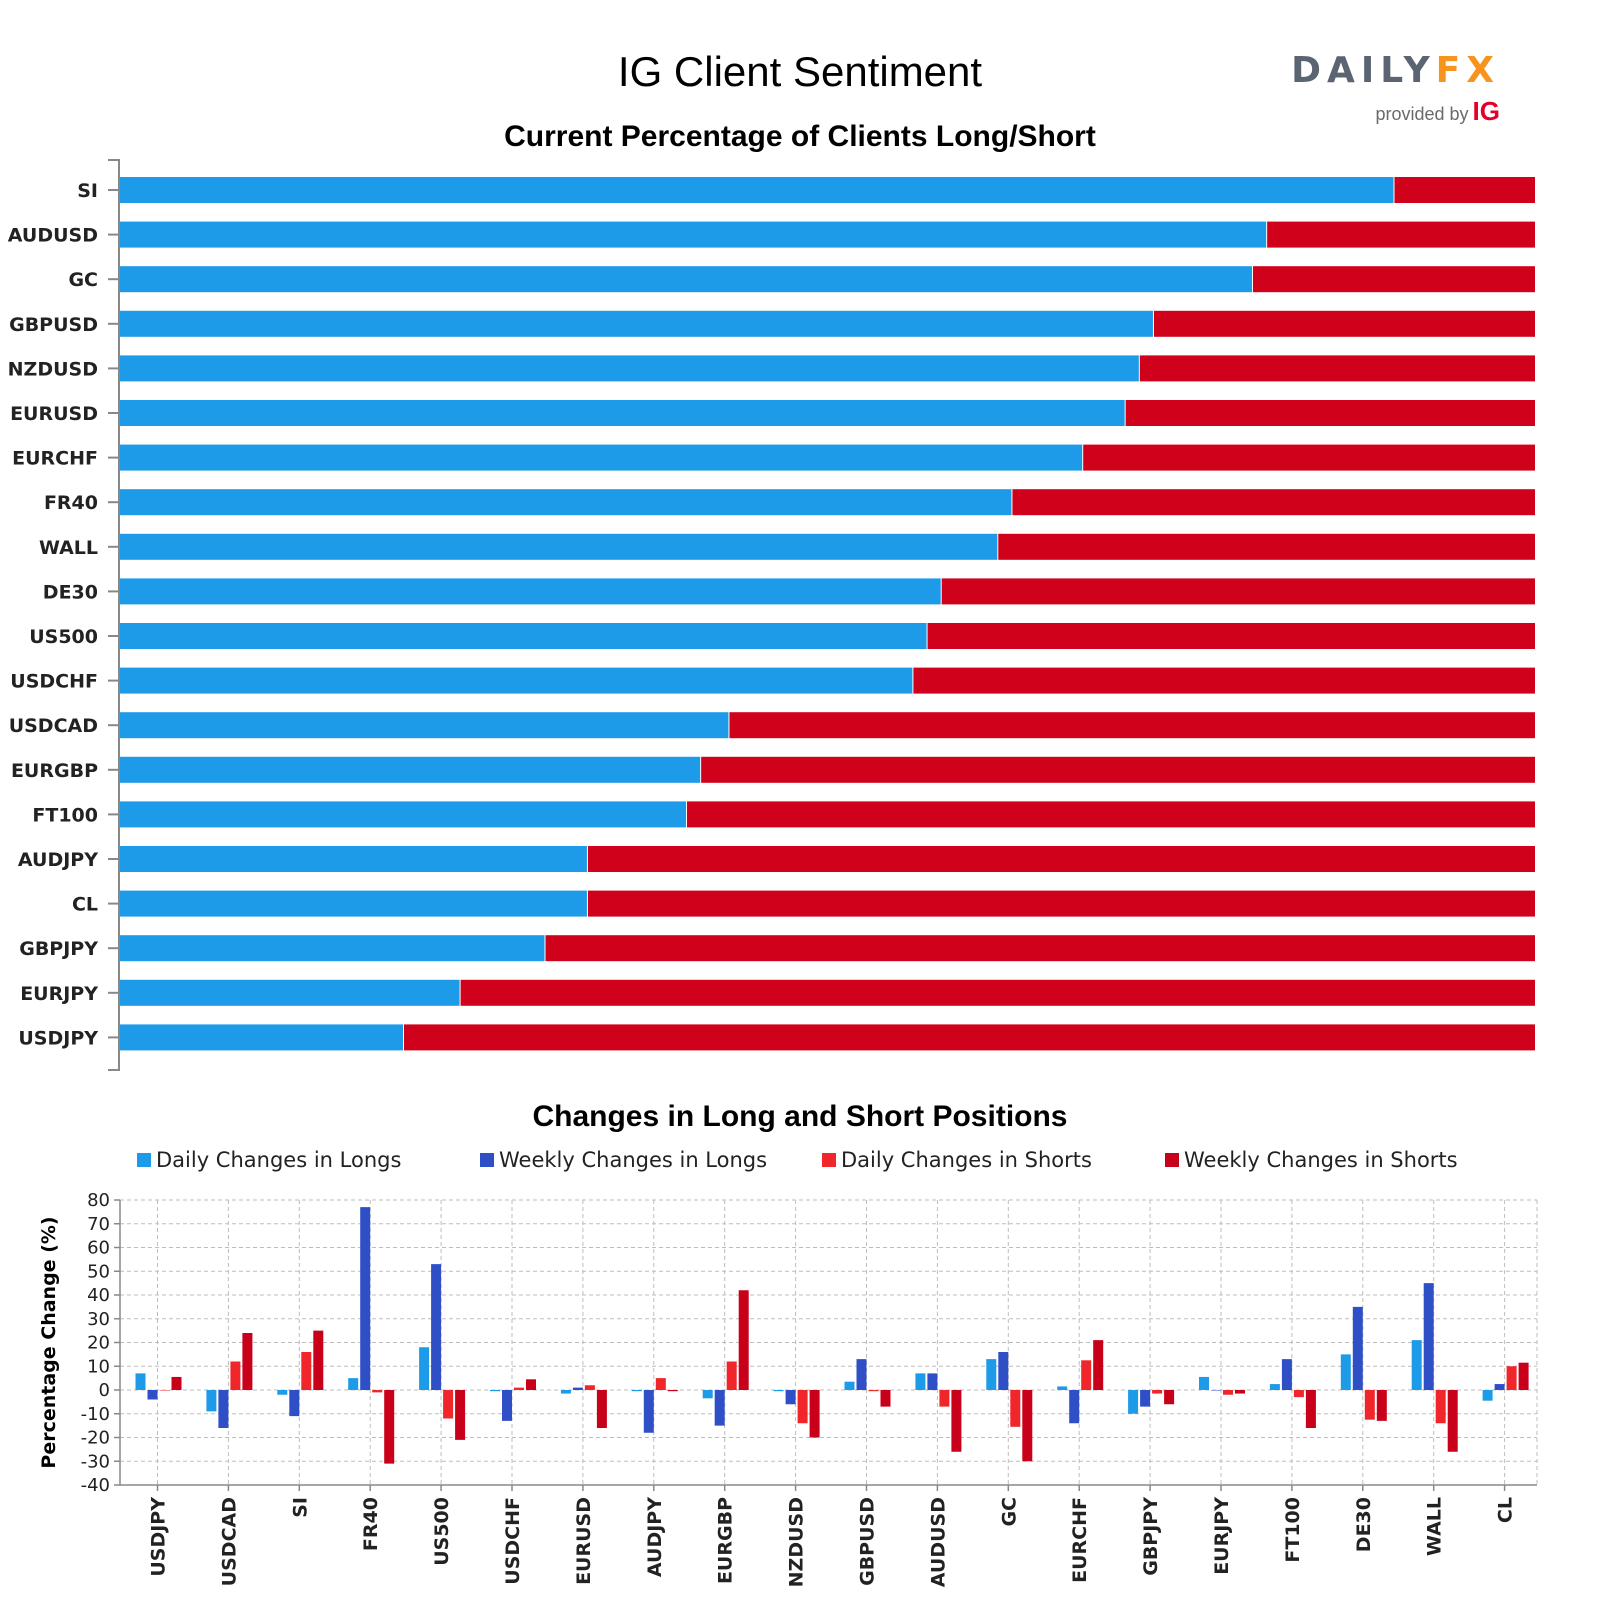  I want to click on x-category-label: USDJPY, so click(159, 1537).